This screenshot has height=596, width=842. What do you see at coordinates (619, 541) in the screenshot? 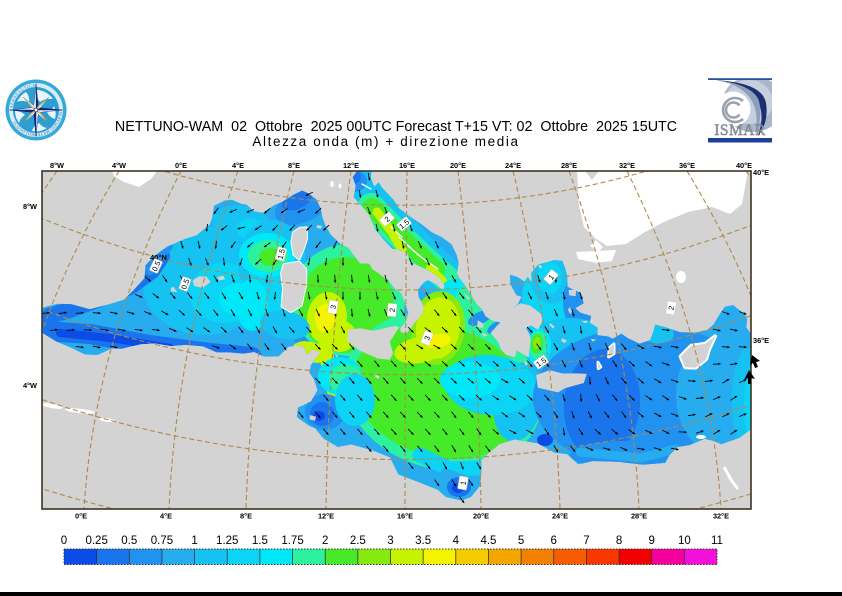
I see `svg-text: 8` at bounding box center [619, 541].